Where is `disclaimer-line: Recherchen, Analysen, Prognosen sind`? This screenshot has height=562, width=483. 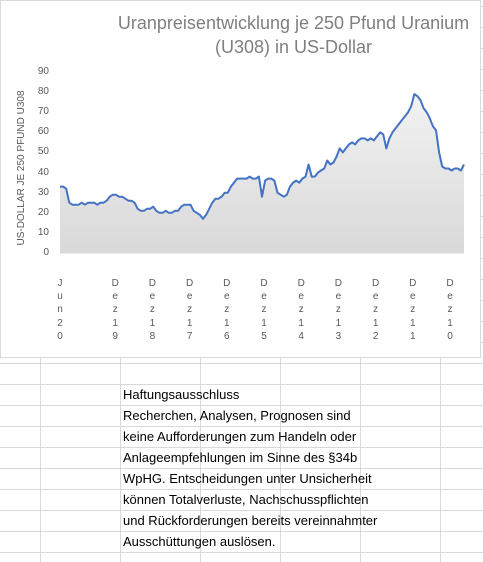
disclaimer-line: Recherchen, Analysen, Prognosen sind is located at coordinates (237, 415).